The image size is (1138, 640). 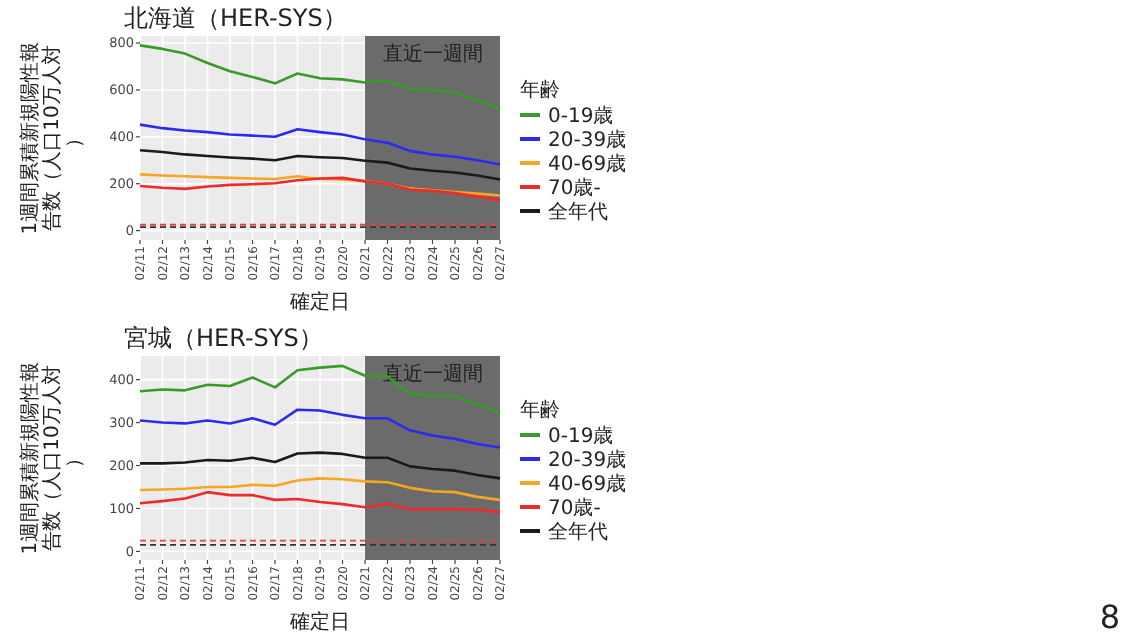 I want to click on text: 8, so click(x=1109, y=617).